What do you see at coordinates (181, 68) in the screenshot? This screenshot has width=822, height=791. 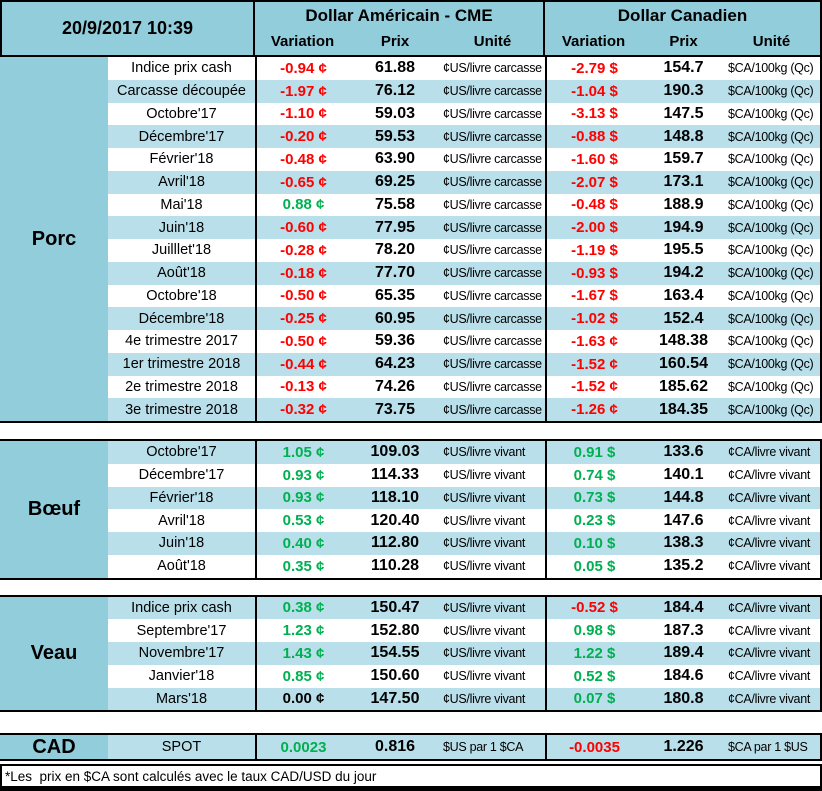 I see `row-label-cell: Indice prix cash` at bounding box center [181, 68].